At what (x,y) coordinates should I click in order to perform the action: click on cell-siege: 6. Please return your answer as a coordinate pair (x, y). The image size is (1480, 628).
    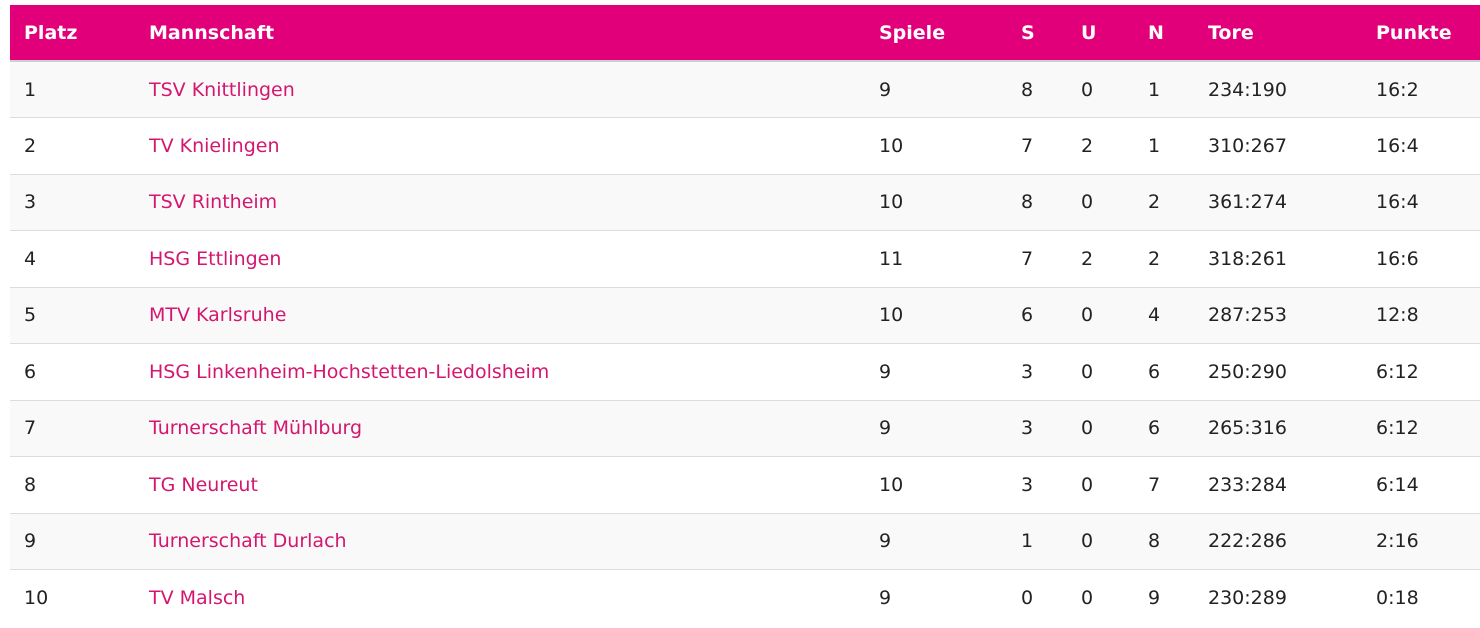
    Looking at the image, I should click on (1027, 315).